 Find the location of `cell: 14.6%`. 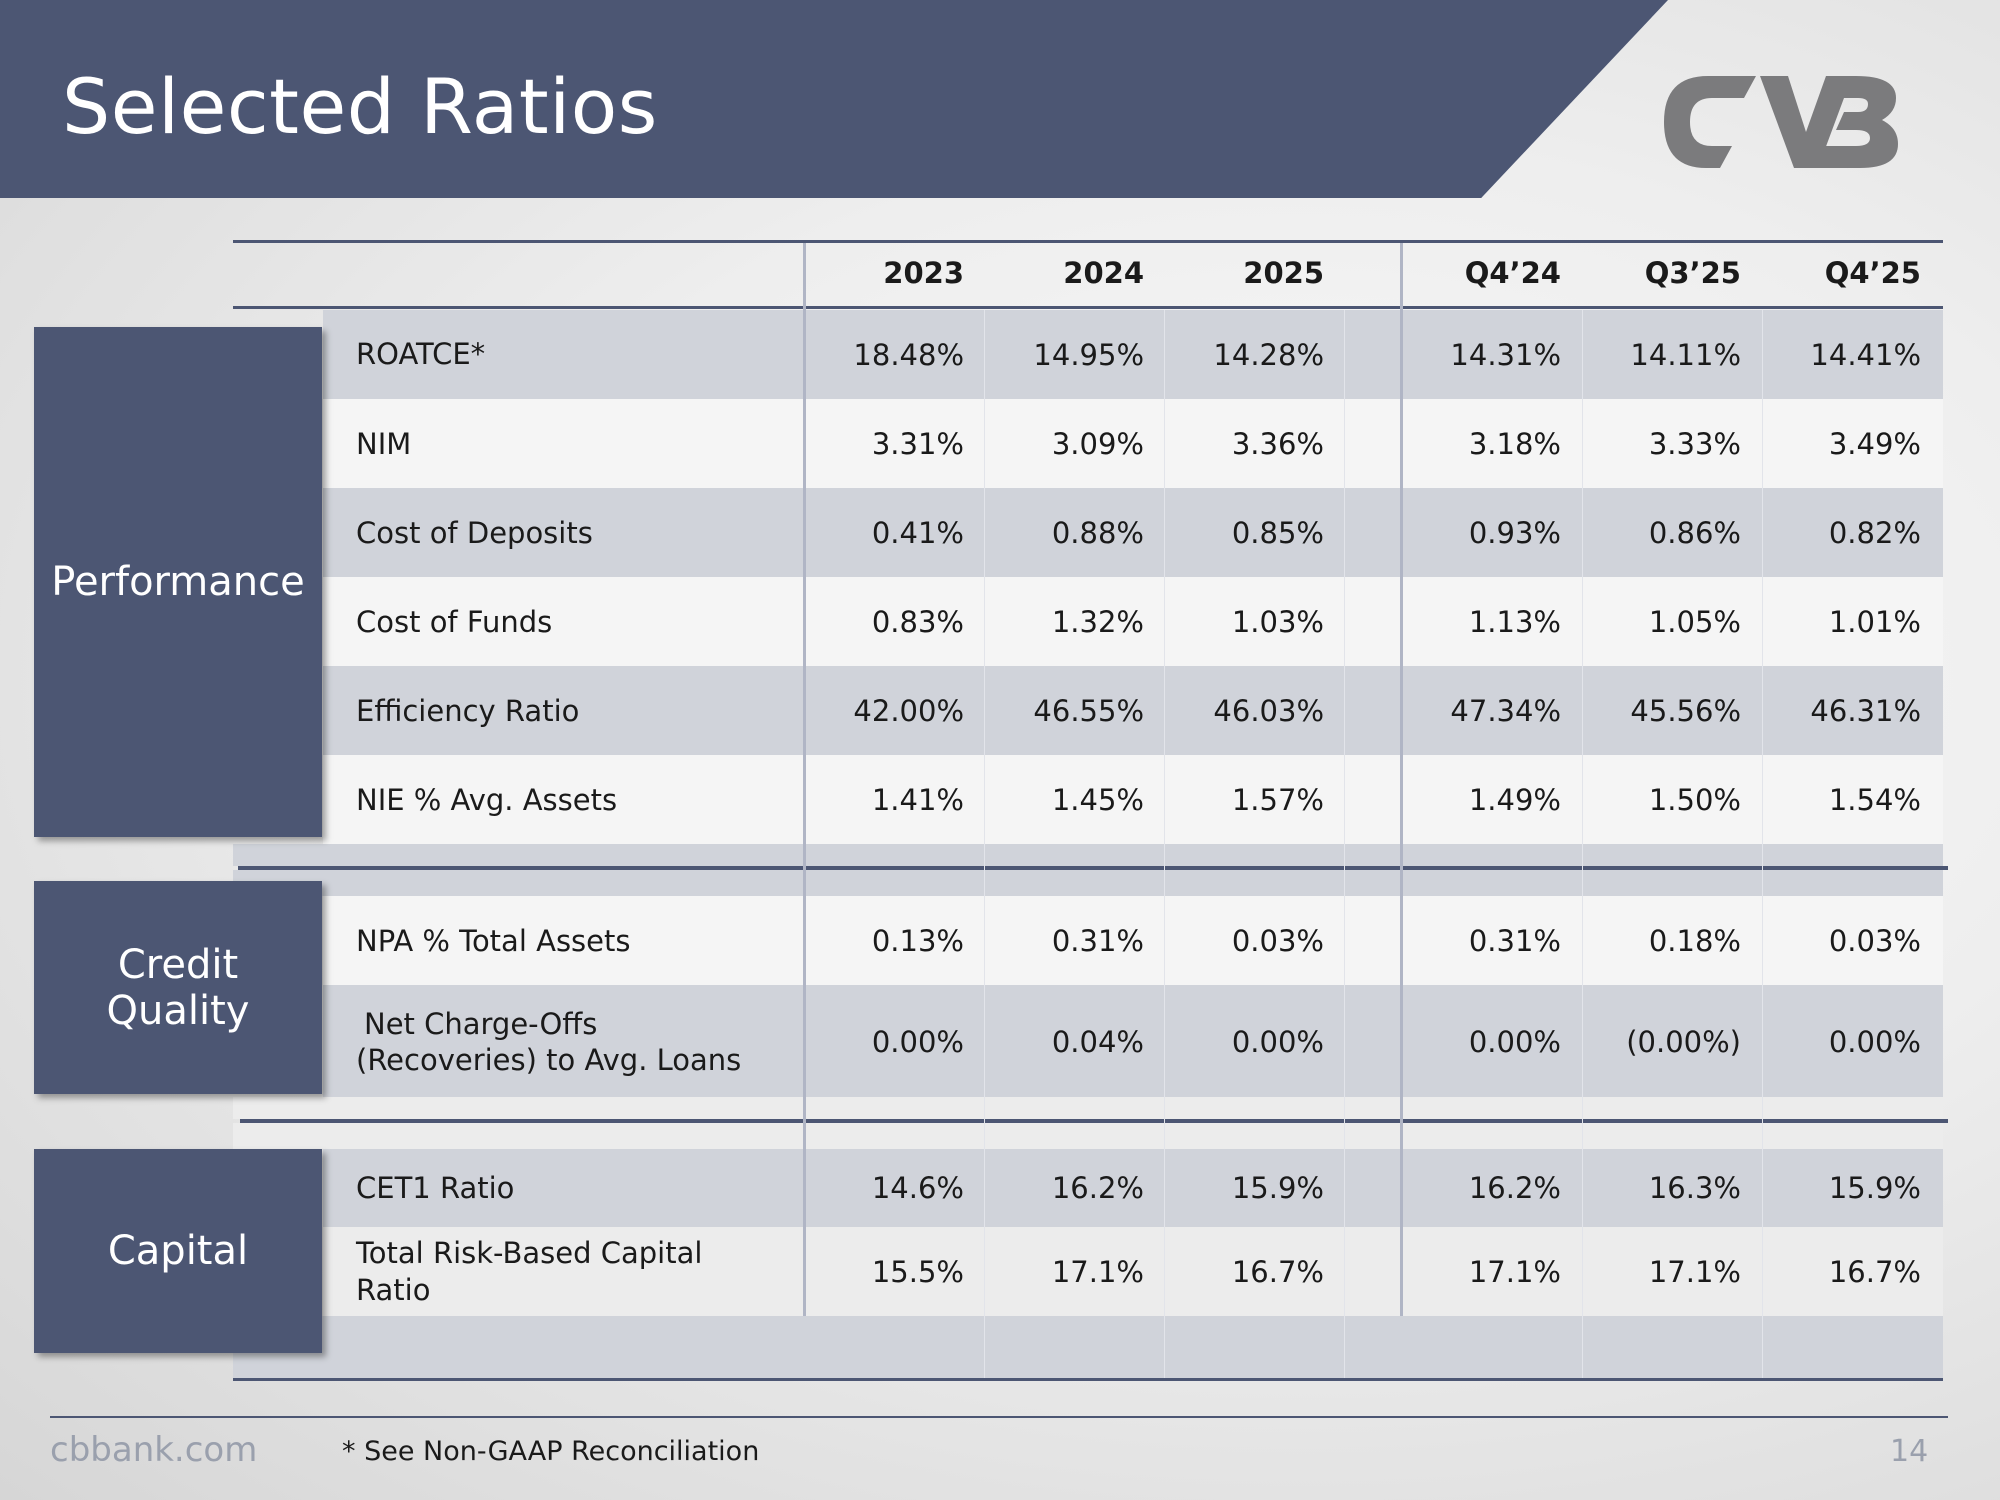

cell: 14.6% is located at coordinates (917, 1188).